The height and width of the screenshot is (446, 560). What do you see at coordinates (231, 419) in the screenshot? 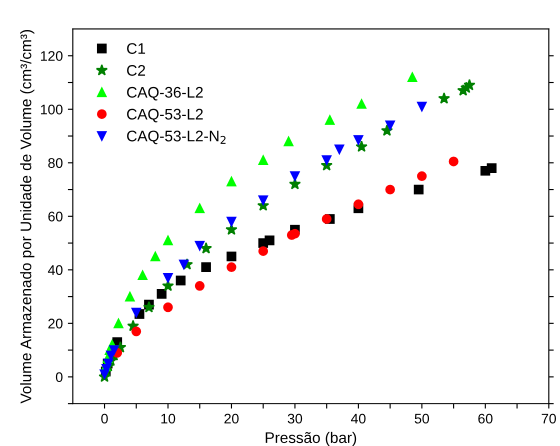
I see `x-tick-label: 20` at bounding box center [231, 419].